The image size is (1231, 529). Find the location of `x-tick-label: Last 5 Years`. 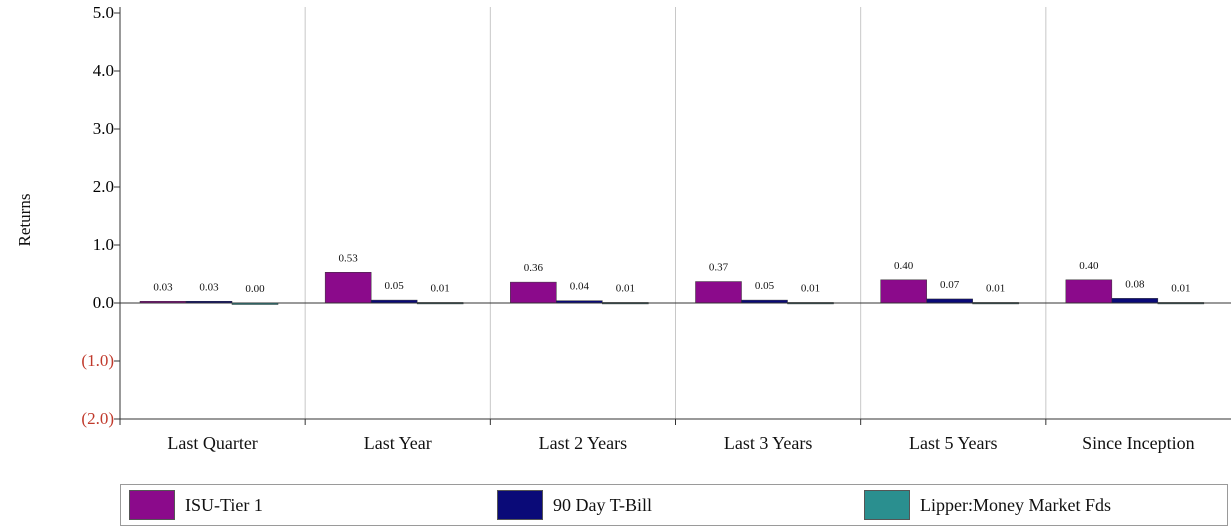

x-tick-label: Last 5 Years is located at coordinates (953, 443).